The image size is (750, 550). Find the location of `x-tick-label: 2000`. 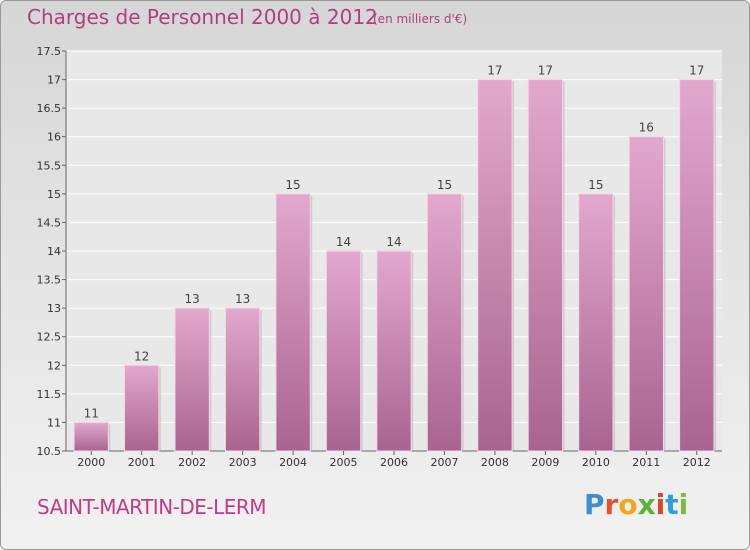

x-tick-label: 2000 is located at coordinates (91, 462).